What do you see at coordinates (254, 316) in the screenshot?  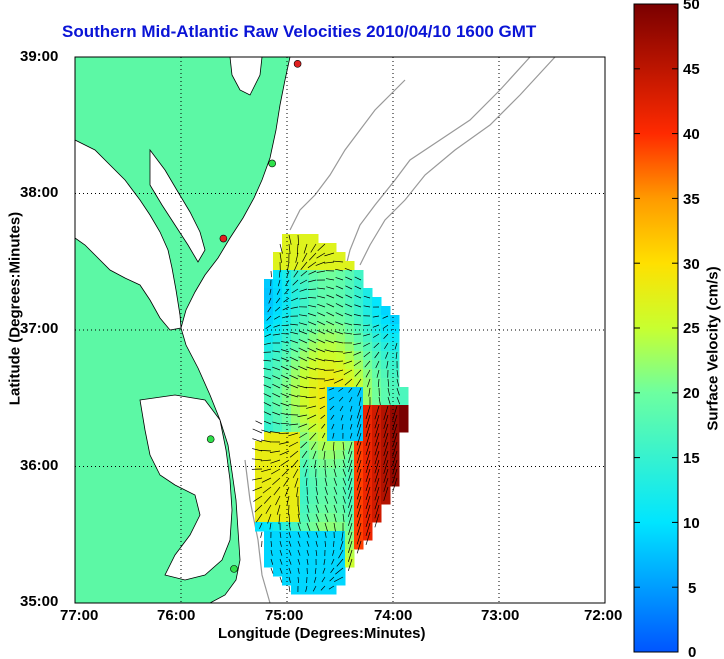 I see `station-markers` at bounding box center [254, 316].